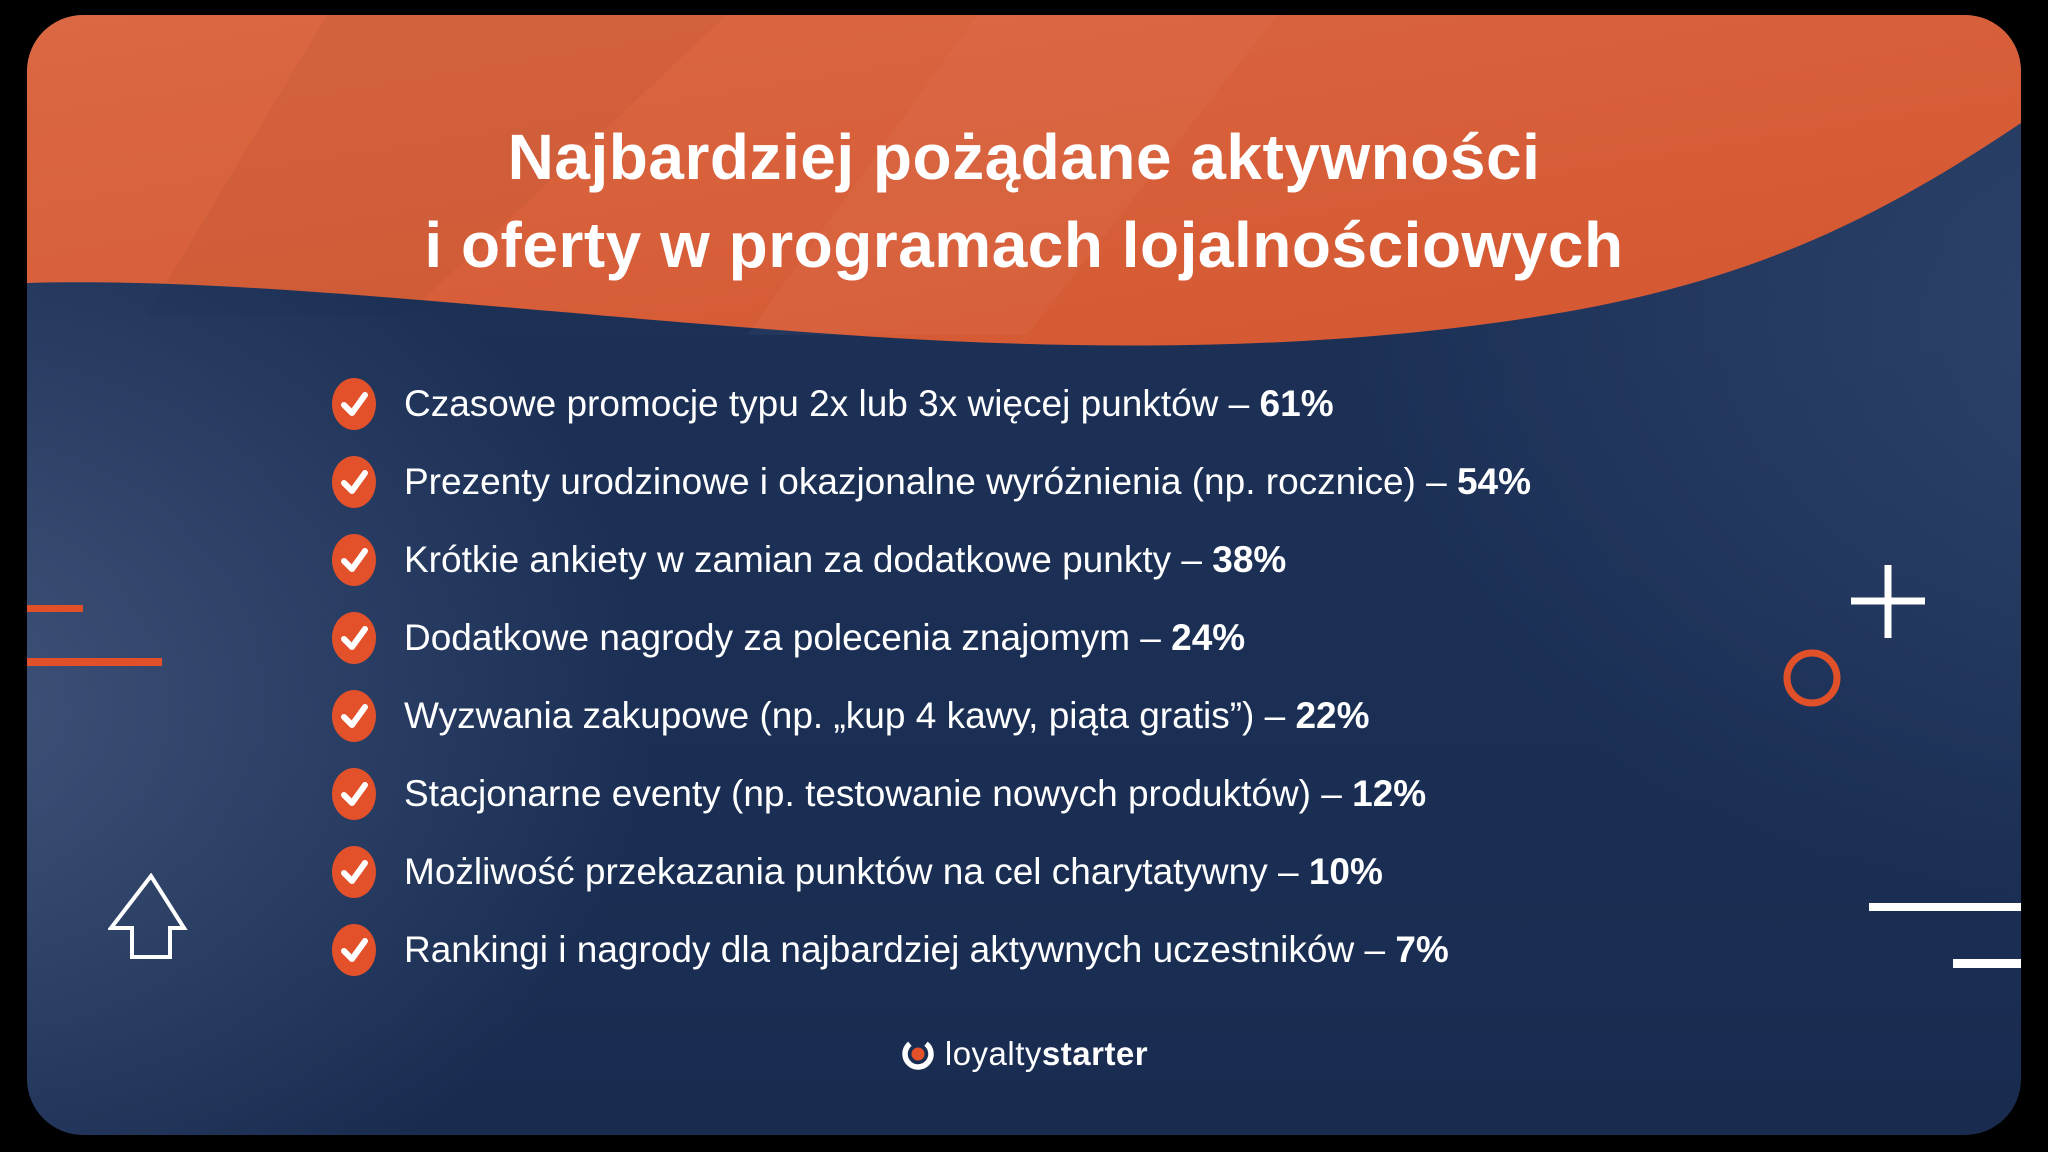 This screenshot has height=1152, width=2048. I want to click on plus-icon, so click(1888, 601).